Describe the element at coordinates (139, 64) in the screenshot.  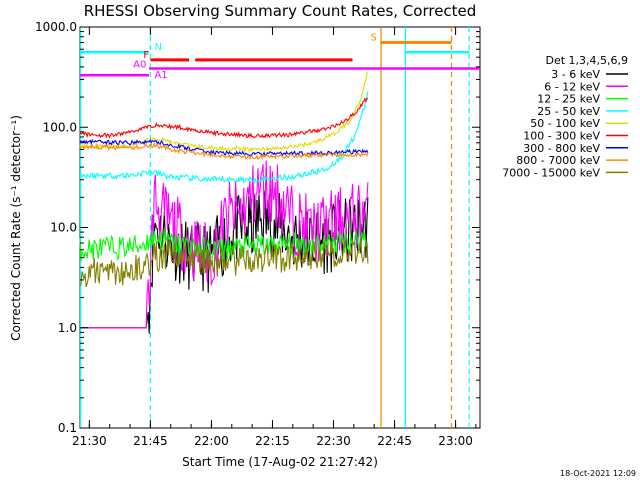
I see `atten-label-a0: A0` at that location.